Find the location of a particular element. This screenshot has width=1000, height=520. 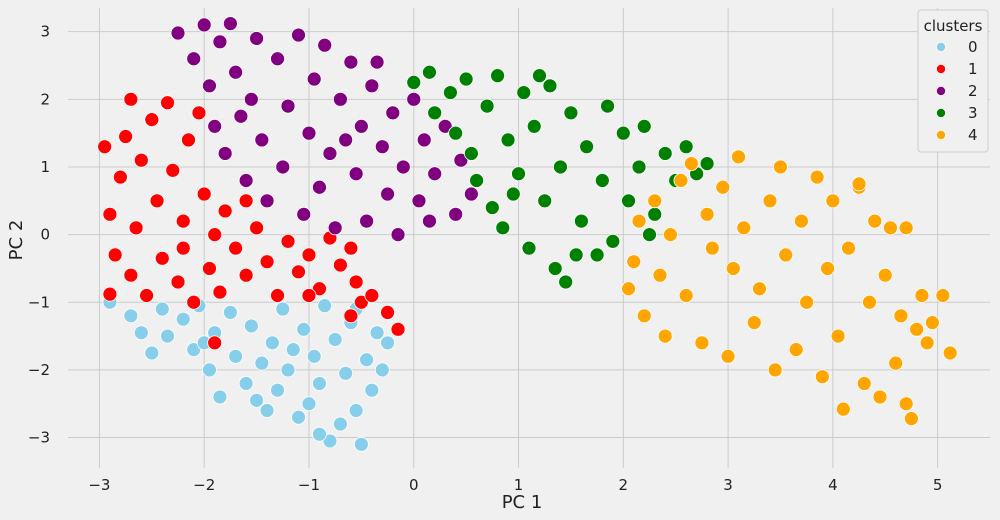

y-tick-label: −1 is located at coordinates (39, 302).